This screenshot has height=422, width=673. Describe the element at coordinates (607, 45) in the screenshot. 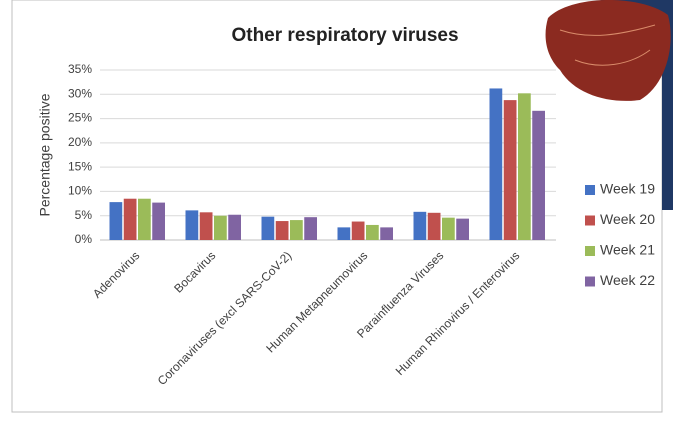

I see `heart-detail` at that location.